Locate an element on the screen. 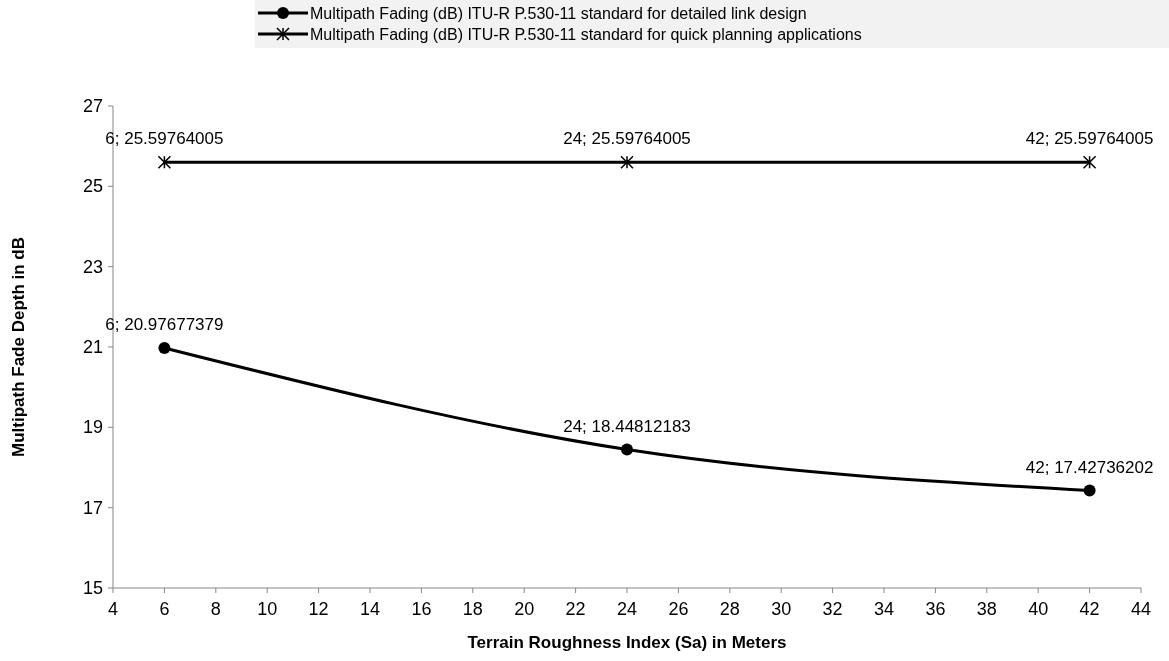 This screenshot has width=1169, height=661. x-tick-label: 38 is located at coordinates (986, 609).